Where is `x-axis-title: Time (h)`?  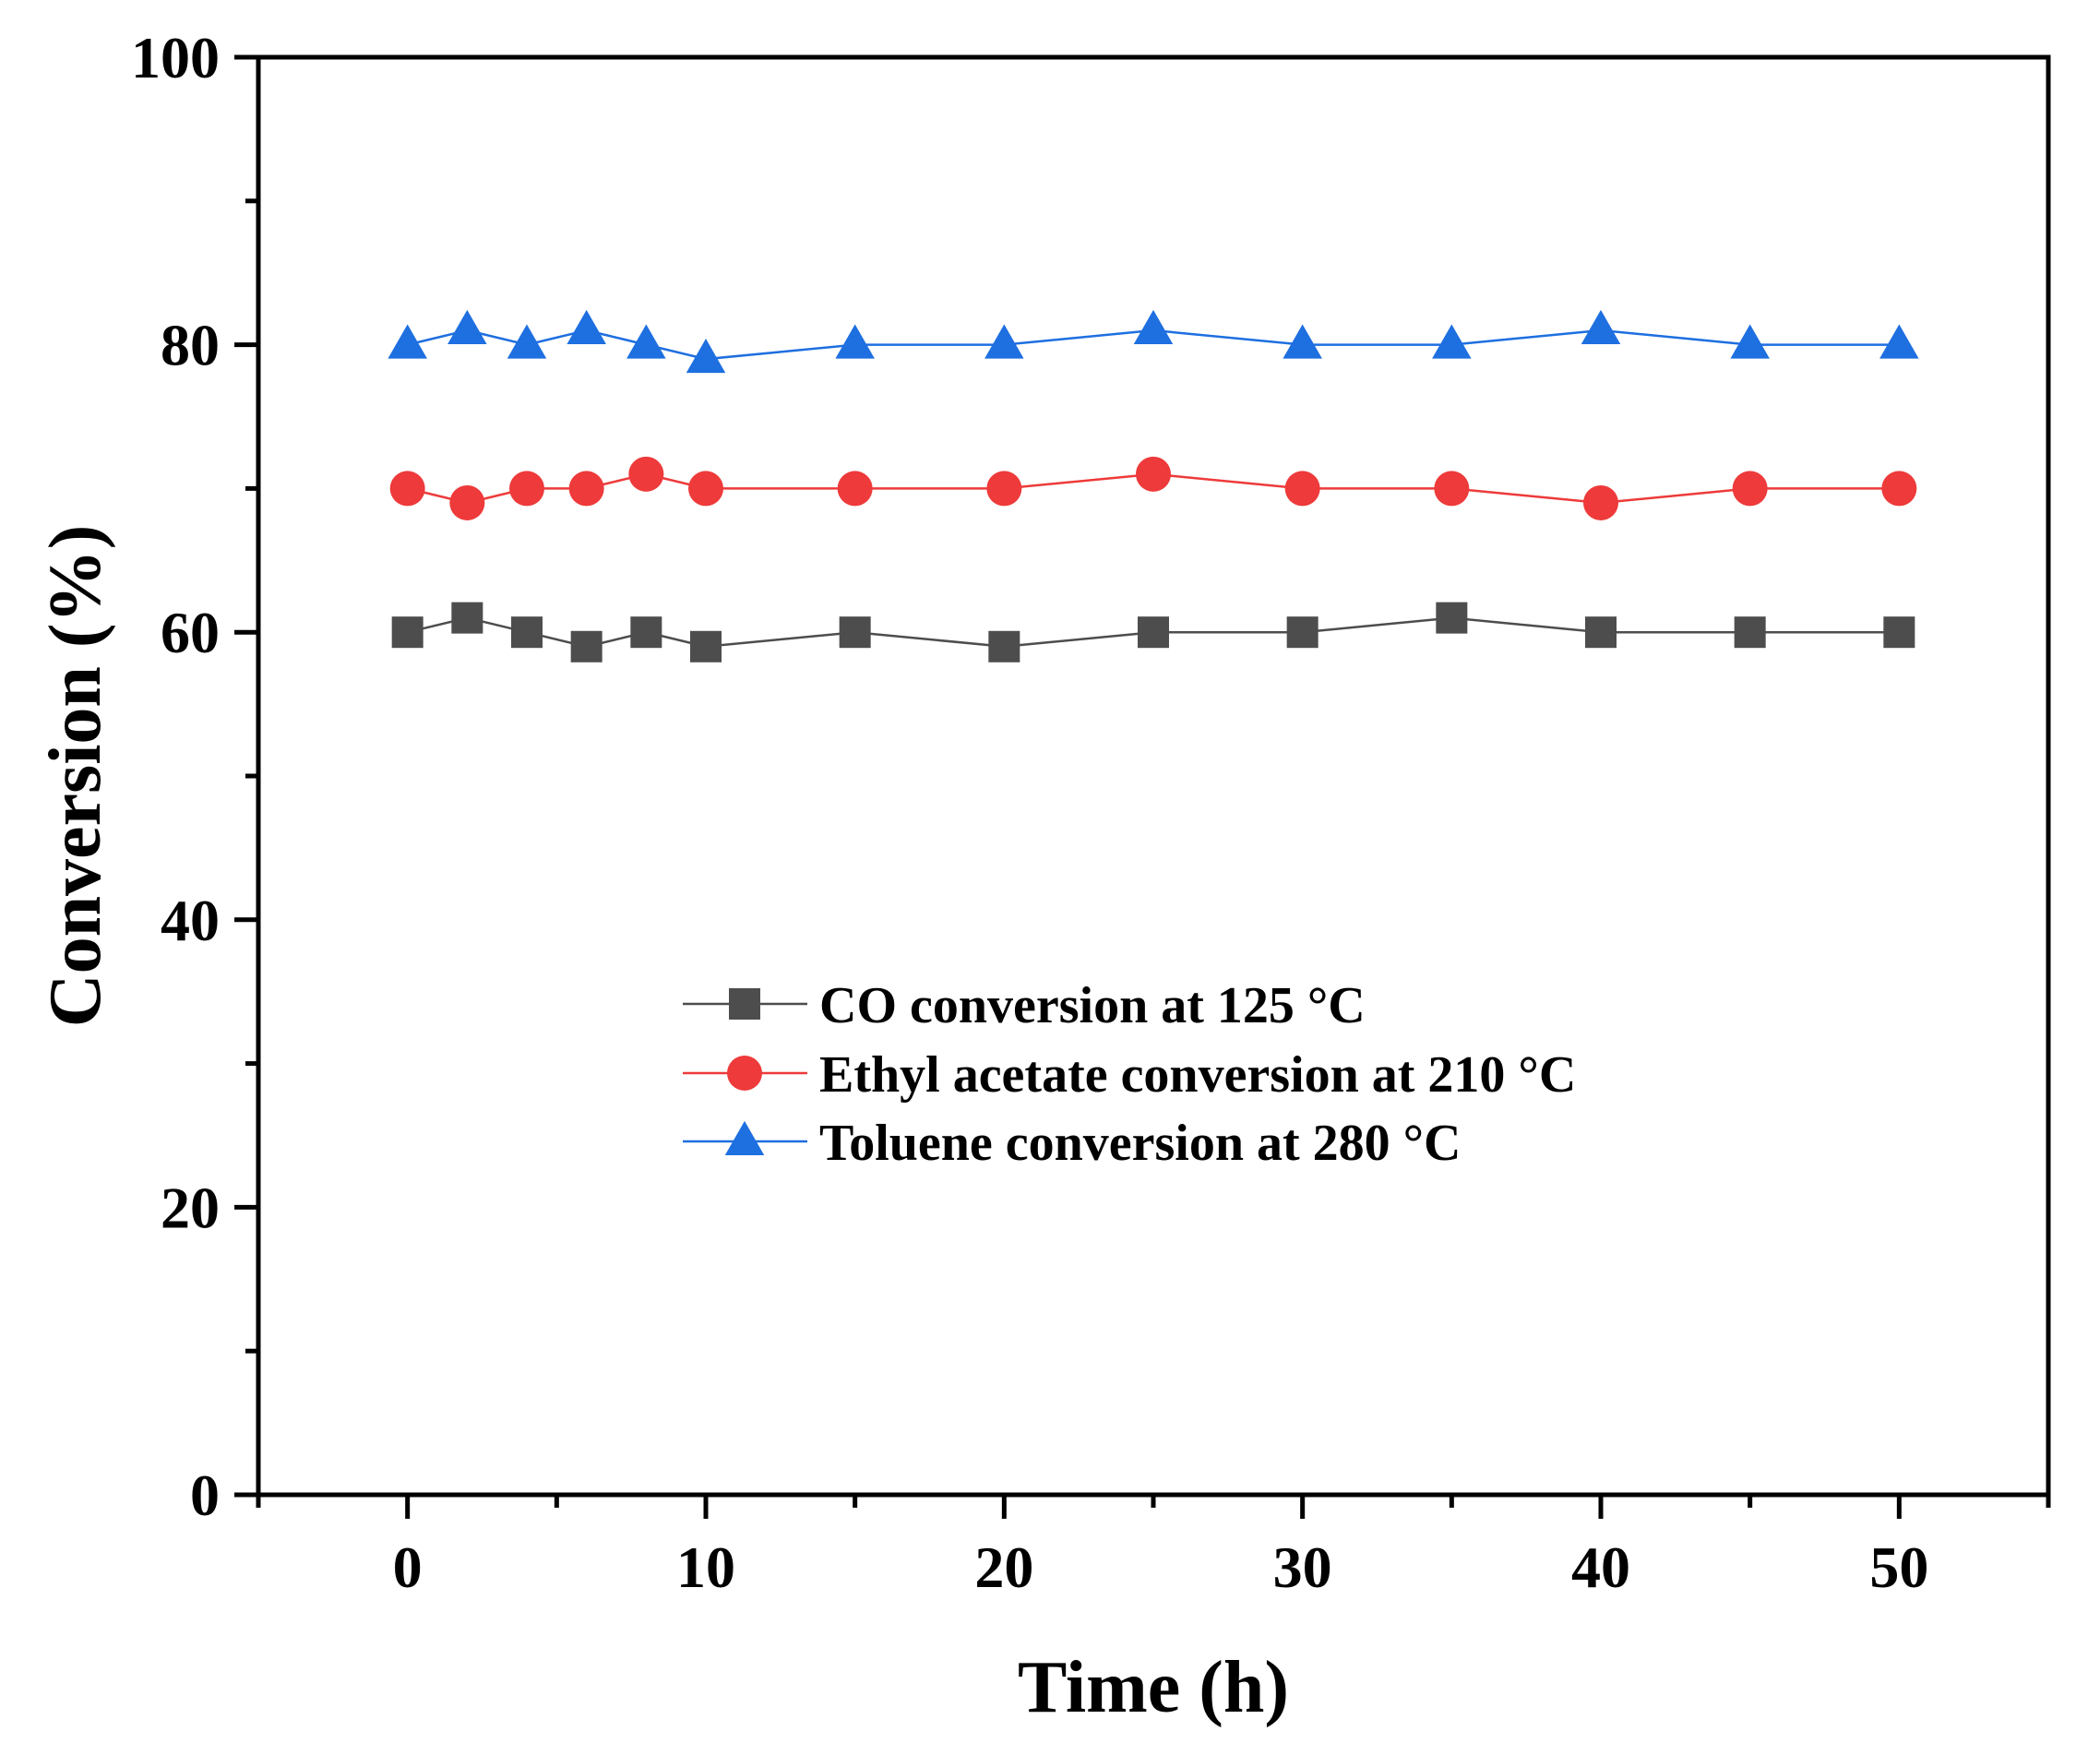 x-axis-title: Time (h) is located at coordinates (1153, 1687).